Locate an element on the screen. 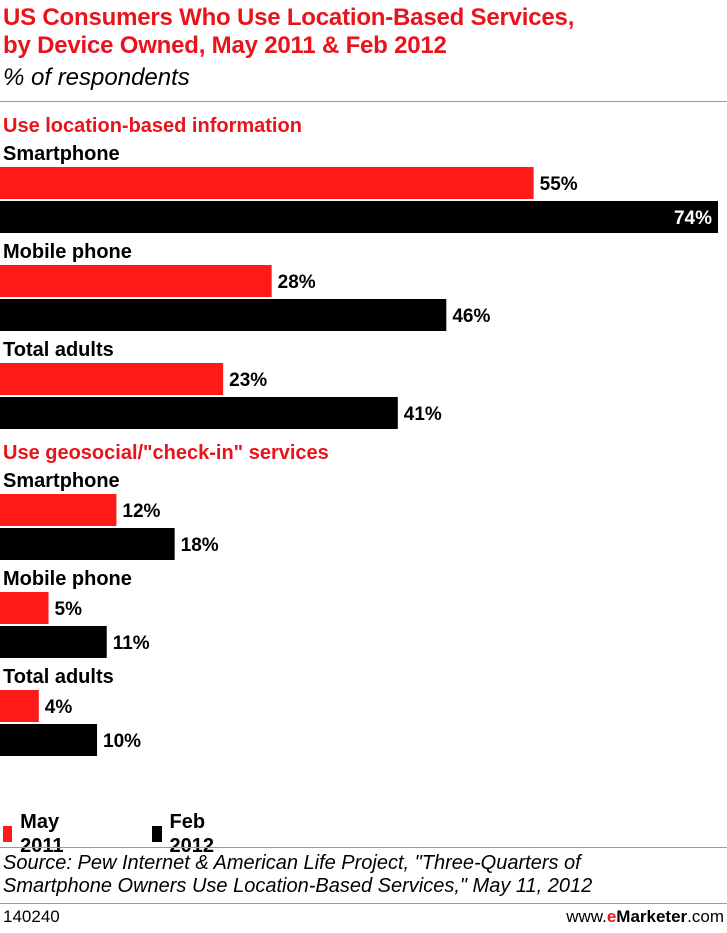  brand-suffix: .com is located at coordinates (705, 916).